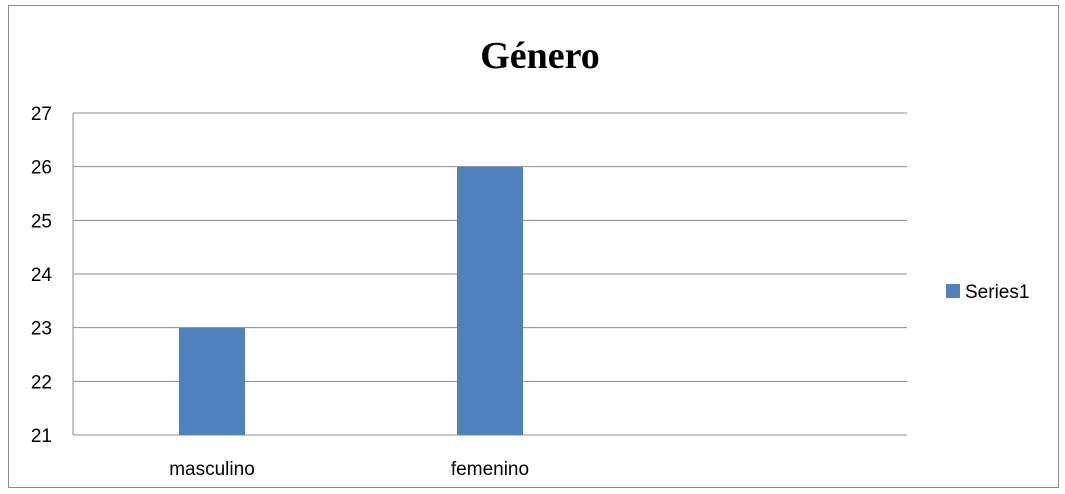 Image resolution: width=1065 pixels, height=494 pixels. I want to click on legend-swatch, so click(953, 291).